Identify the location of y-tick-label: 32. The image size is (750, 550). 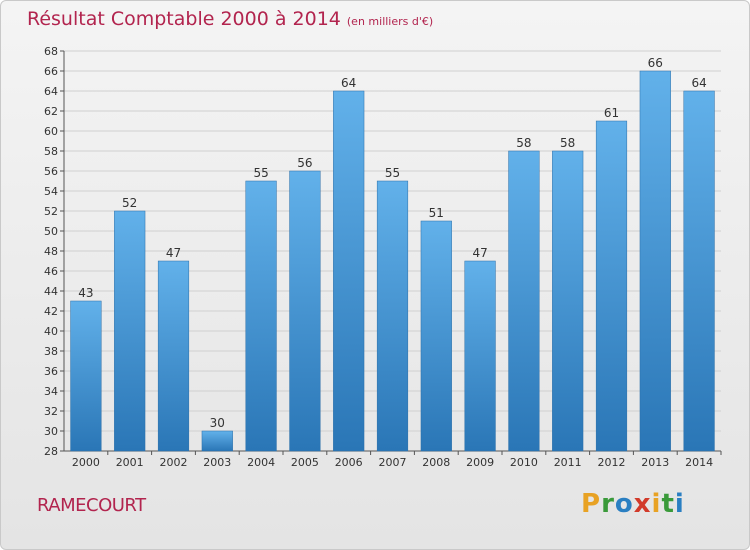
(51, 411).